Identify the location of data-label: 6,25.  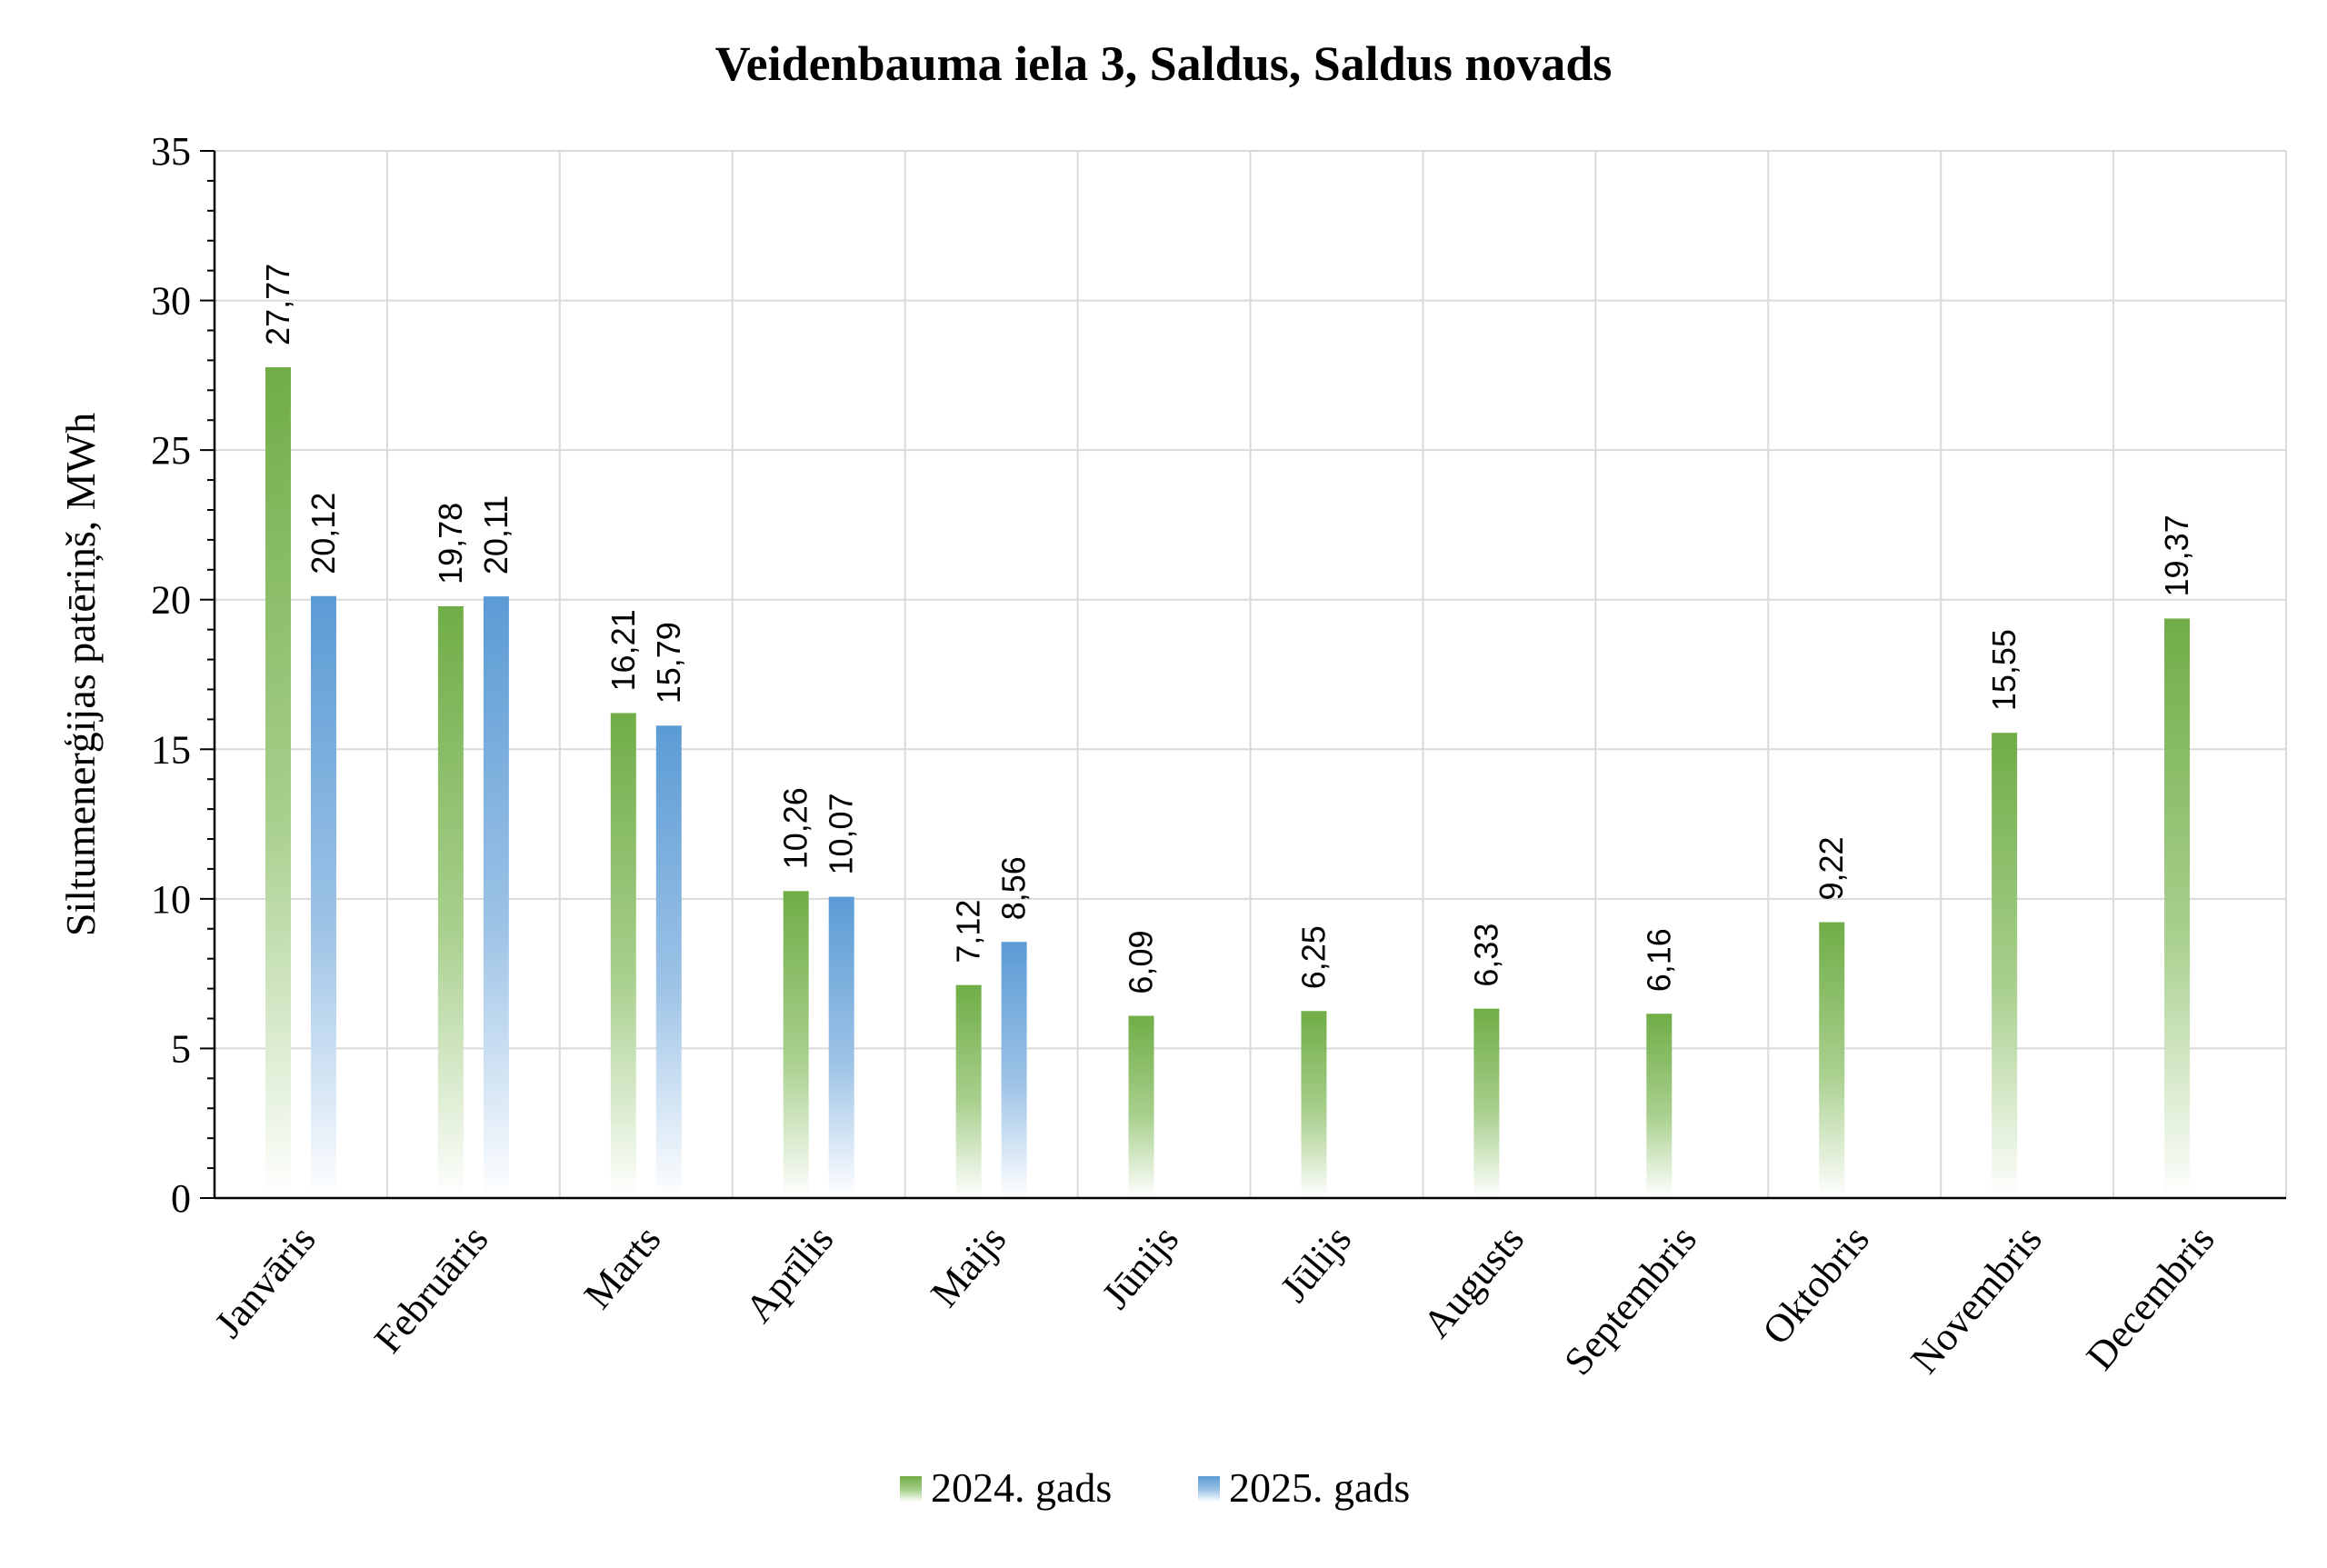
(1313, 957).